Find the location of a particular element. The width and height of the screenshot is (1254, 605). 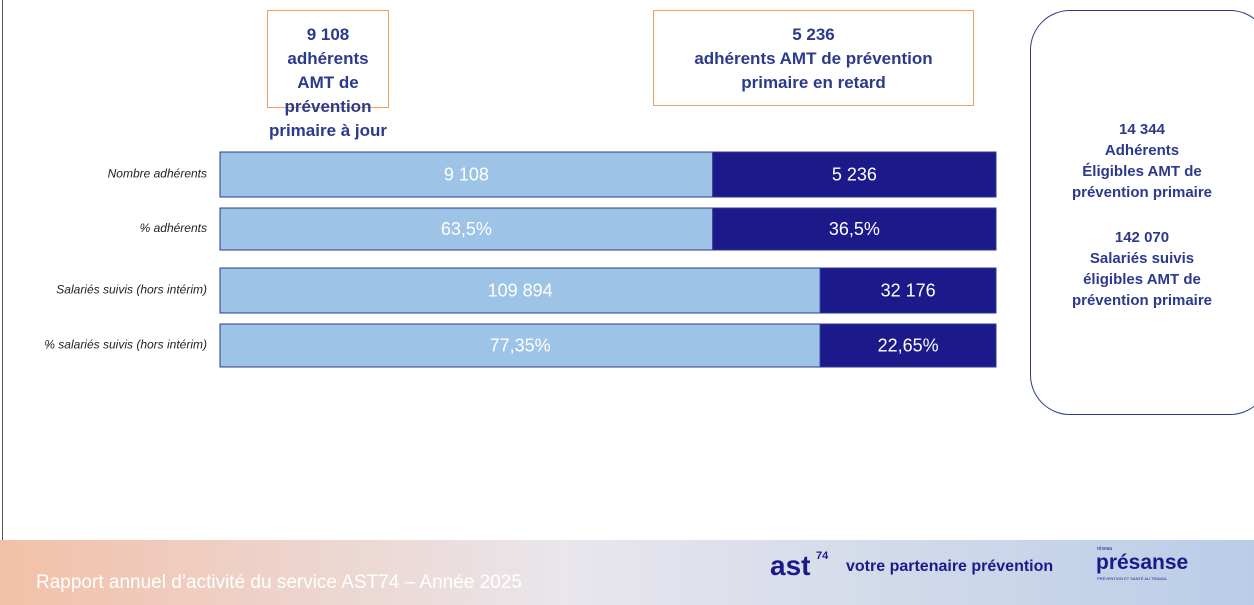

logo: ast is located at coordinates (790, 565).